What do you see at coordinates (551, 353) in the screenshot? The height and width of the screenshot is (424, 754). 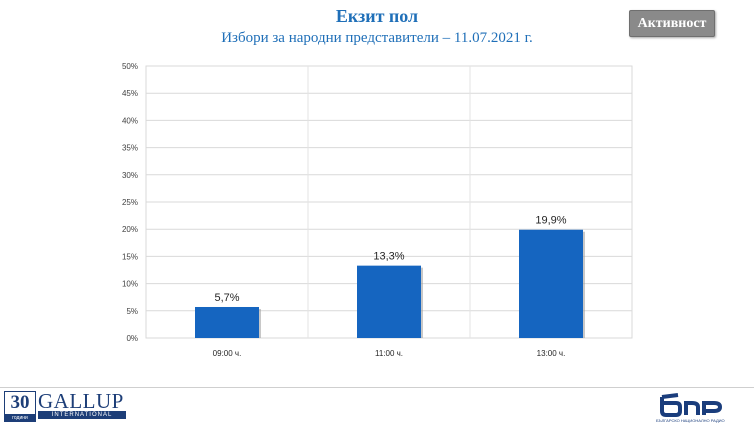 I see `x-tick-label: 13:00 ч.` at bounding box center [551, 353].